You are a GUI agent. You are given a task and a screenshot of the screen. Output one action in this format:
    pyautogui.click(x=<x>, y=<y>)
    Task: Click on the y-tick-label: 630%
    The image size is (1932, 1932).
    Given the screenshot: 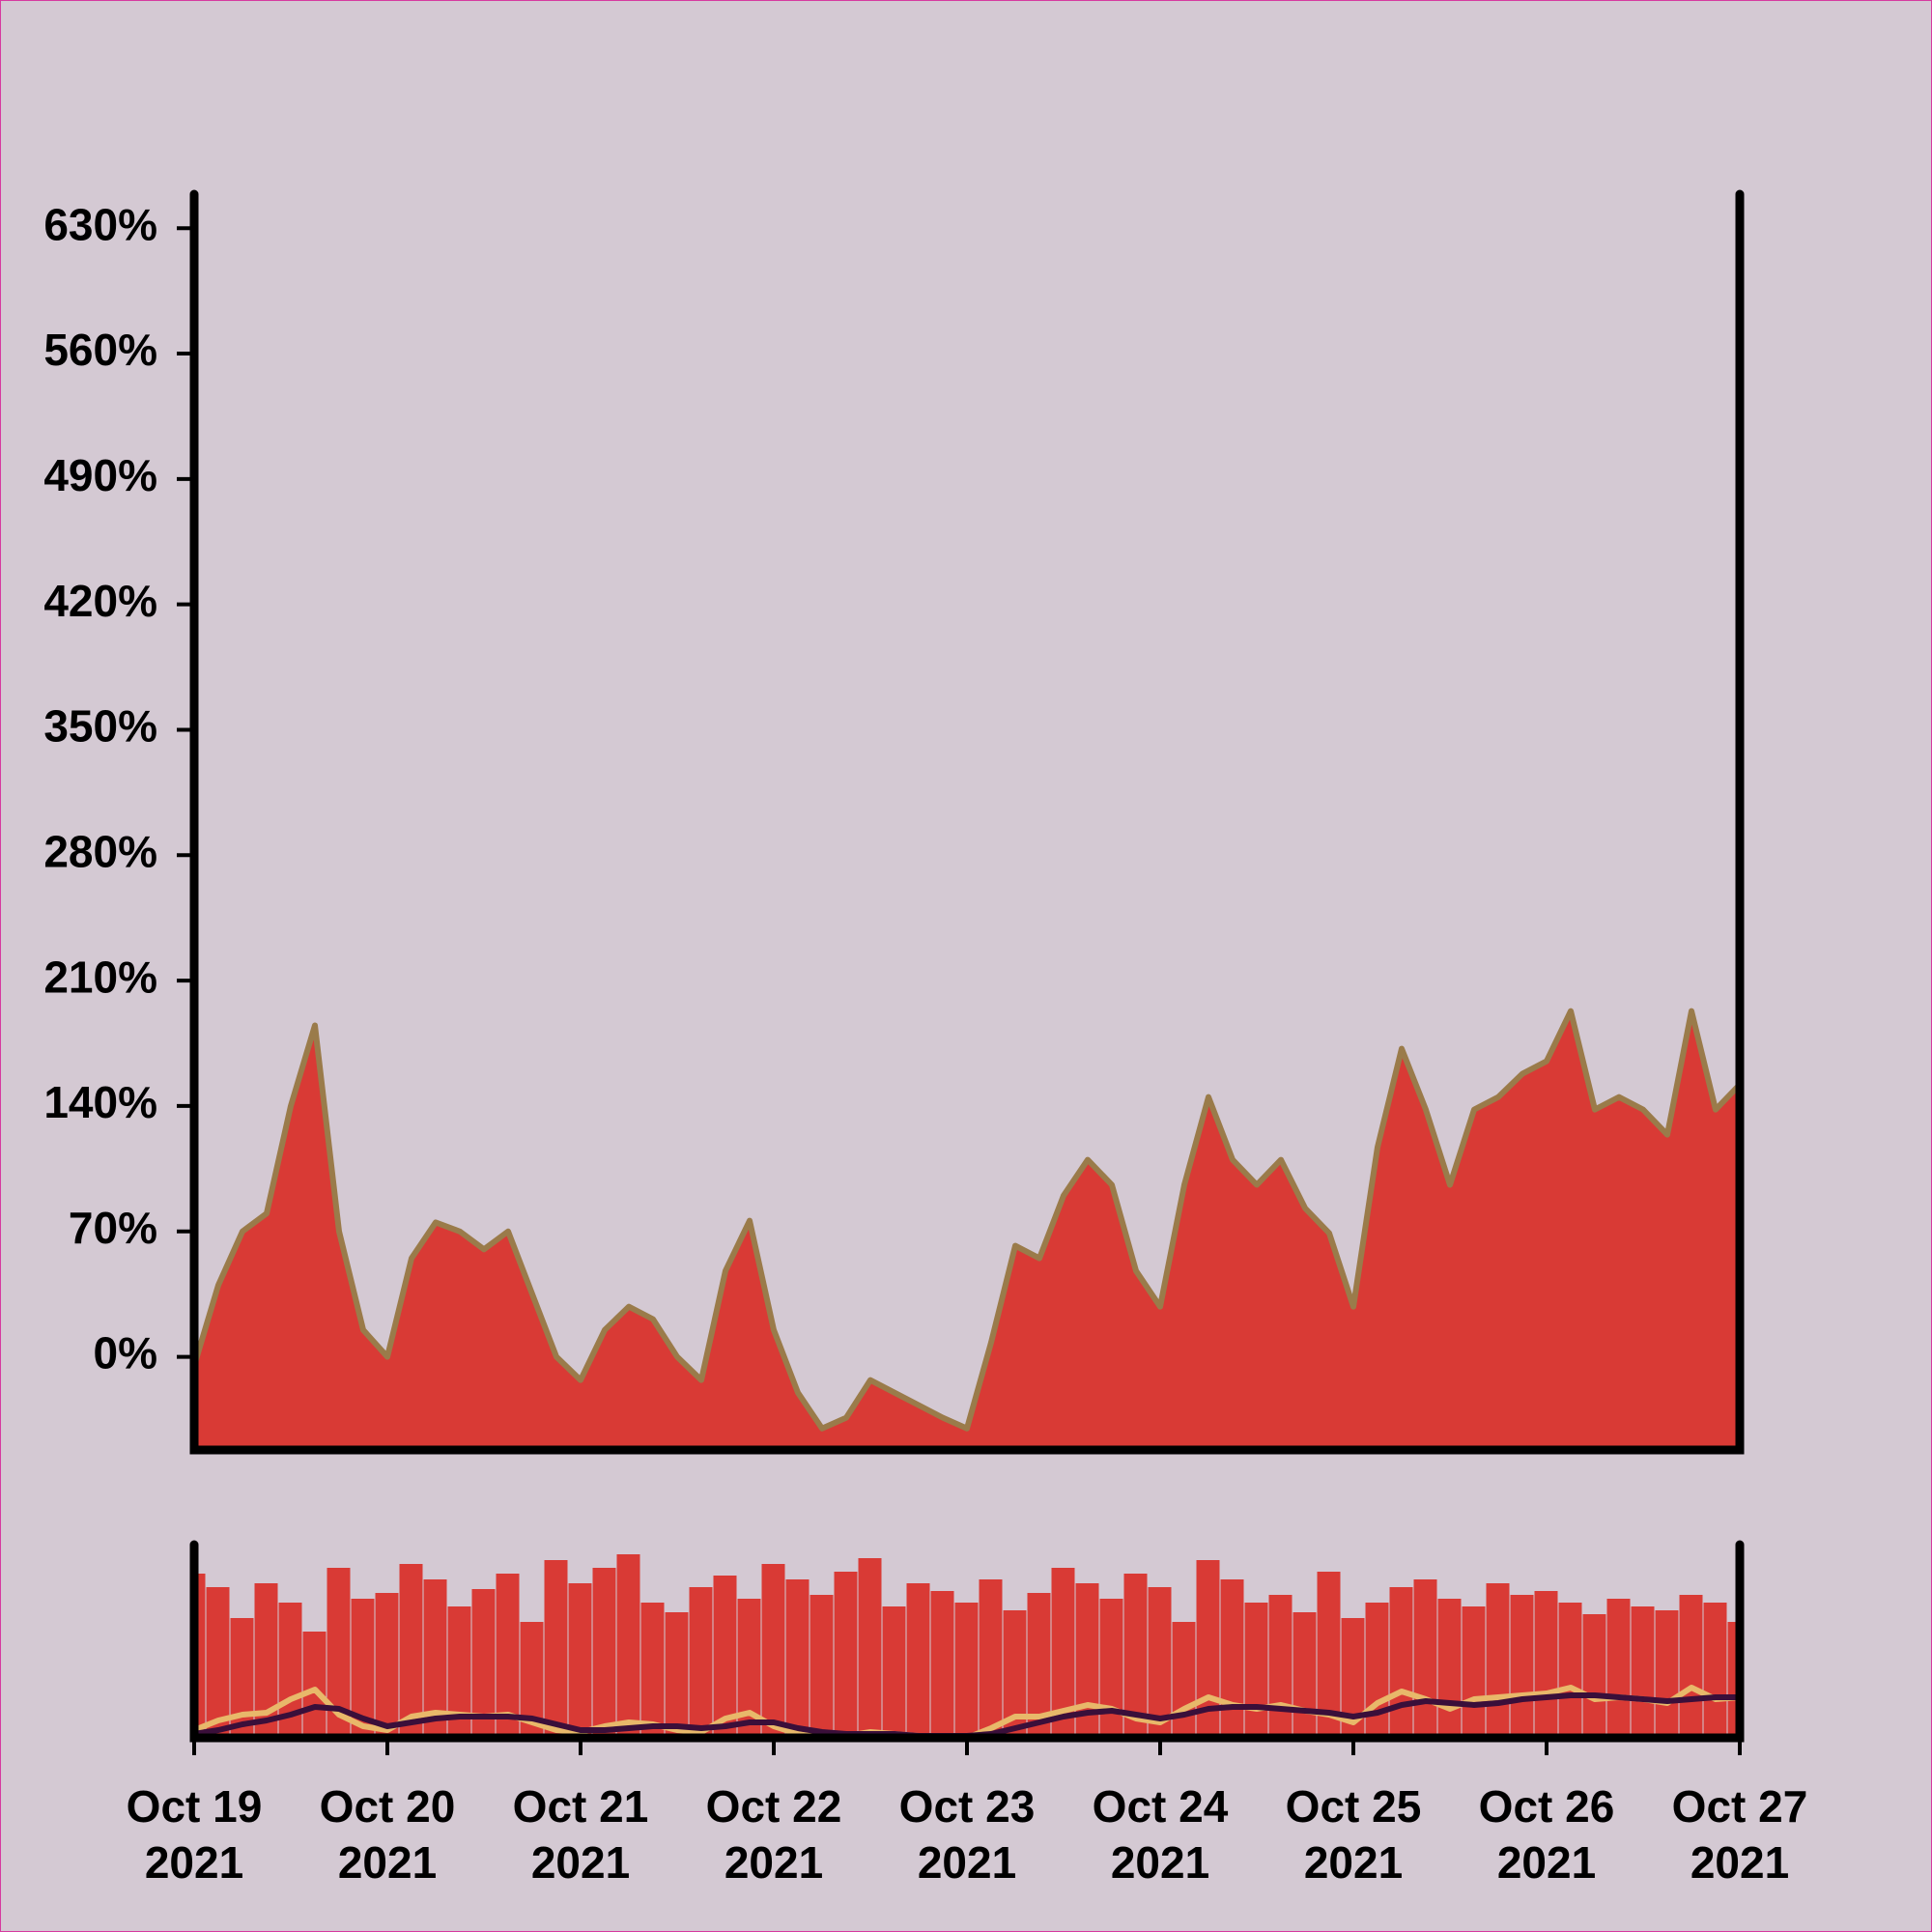 What is the action you would take?
    pyautogui.click(x=100, y=224)
    